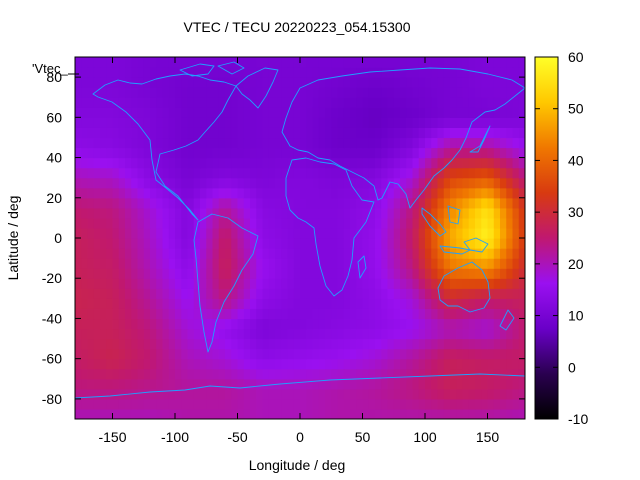 Image resolution: width=640 pixels, height=480 pixels. I want to click on y-tick-label: -60, so click(52, 359).